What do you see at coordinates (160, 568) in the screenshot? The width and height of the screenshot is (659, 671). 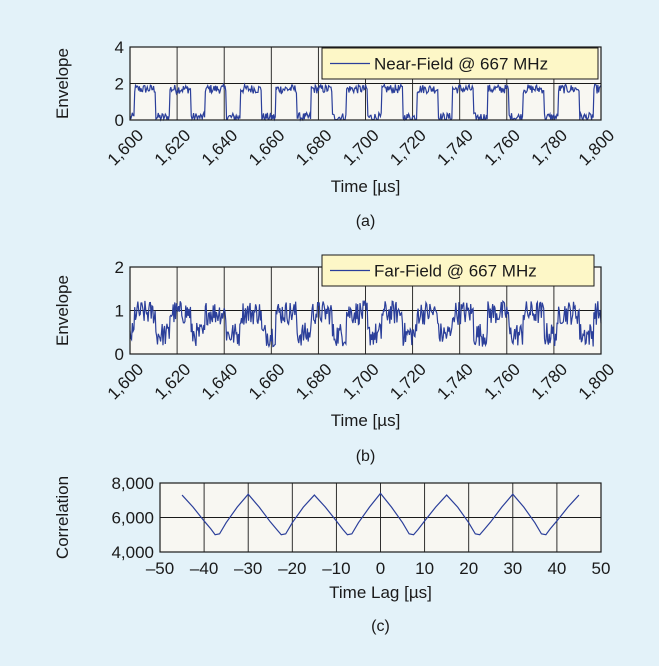 I see `x-tick-label: –50` at bounding box center [160, 568].